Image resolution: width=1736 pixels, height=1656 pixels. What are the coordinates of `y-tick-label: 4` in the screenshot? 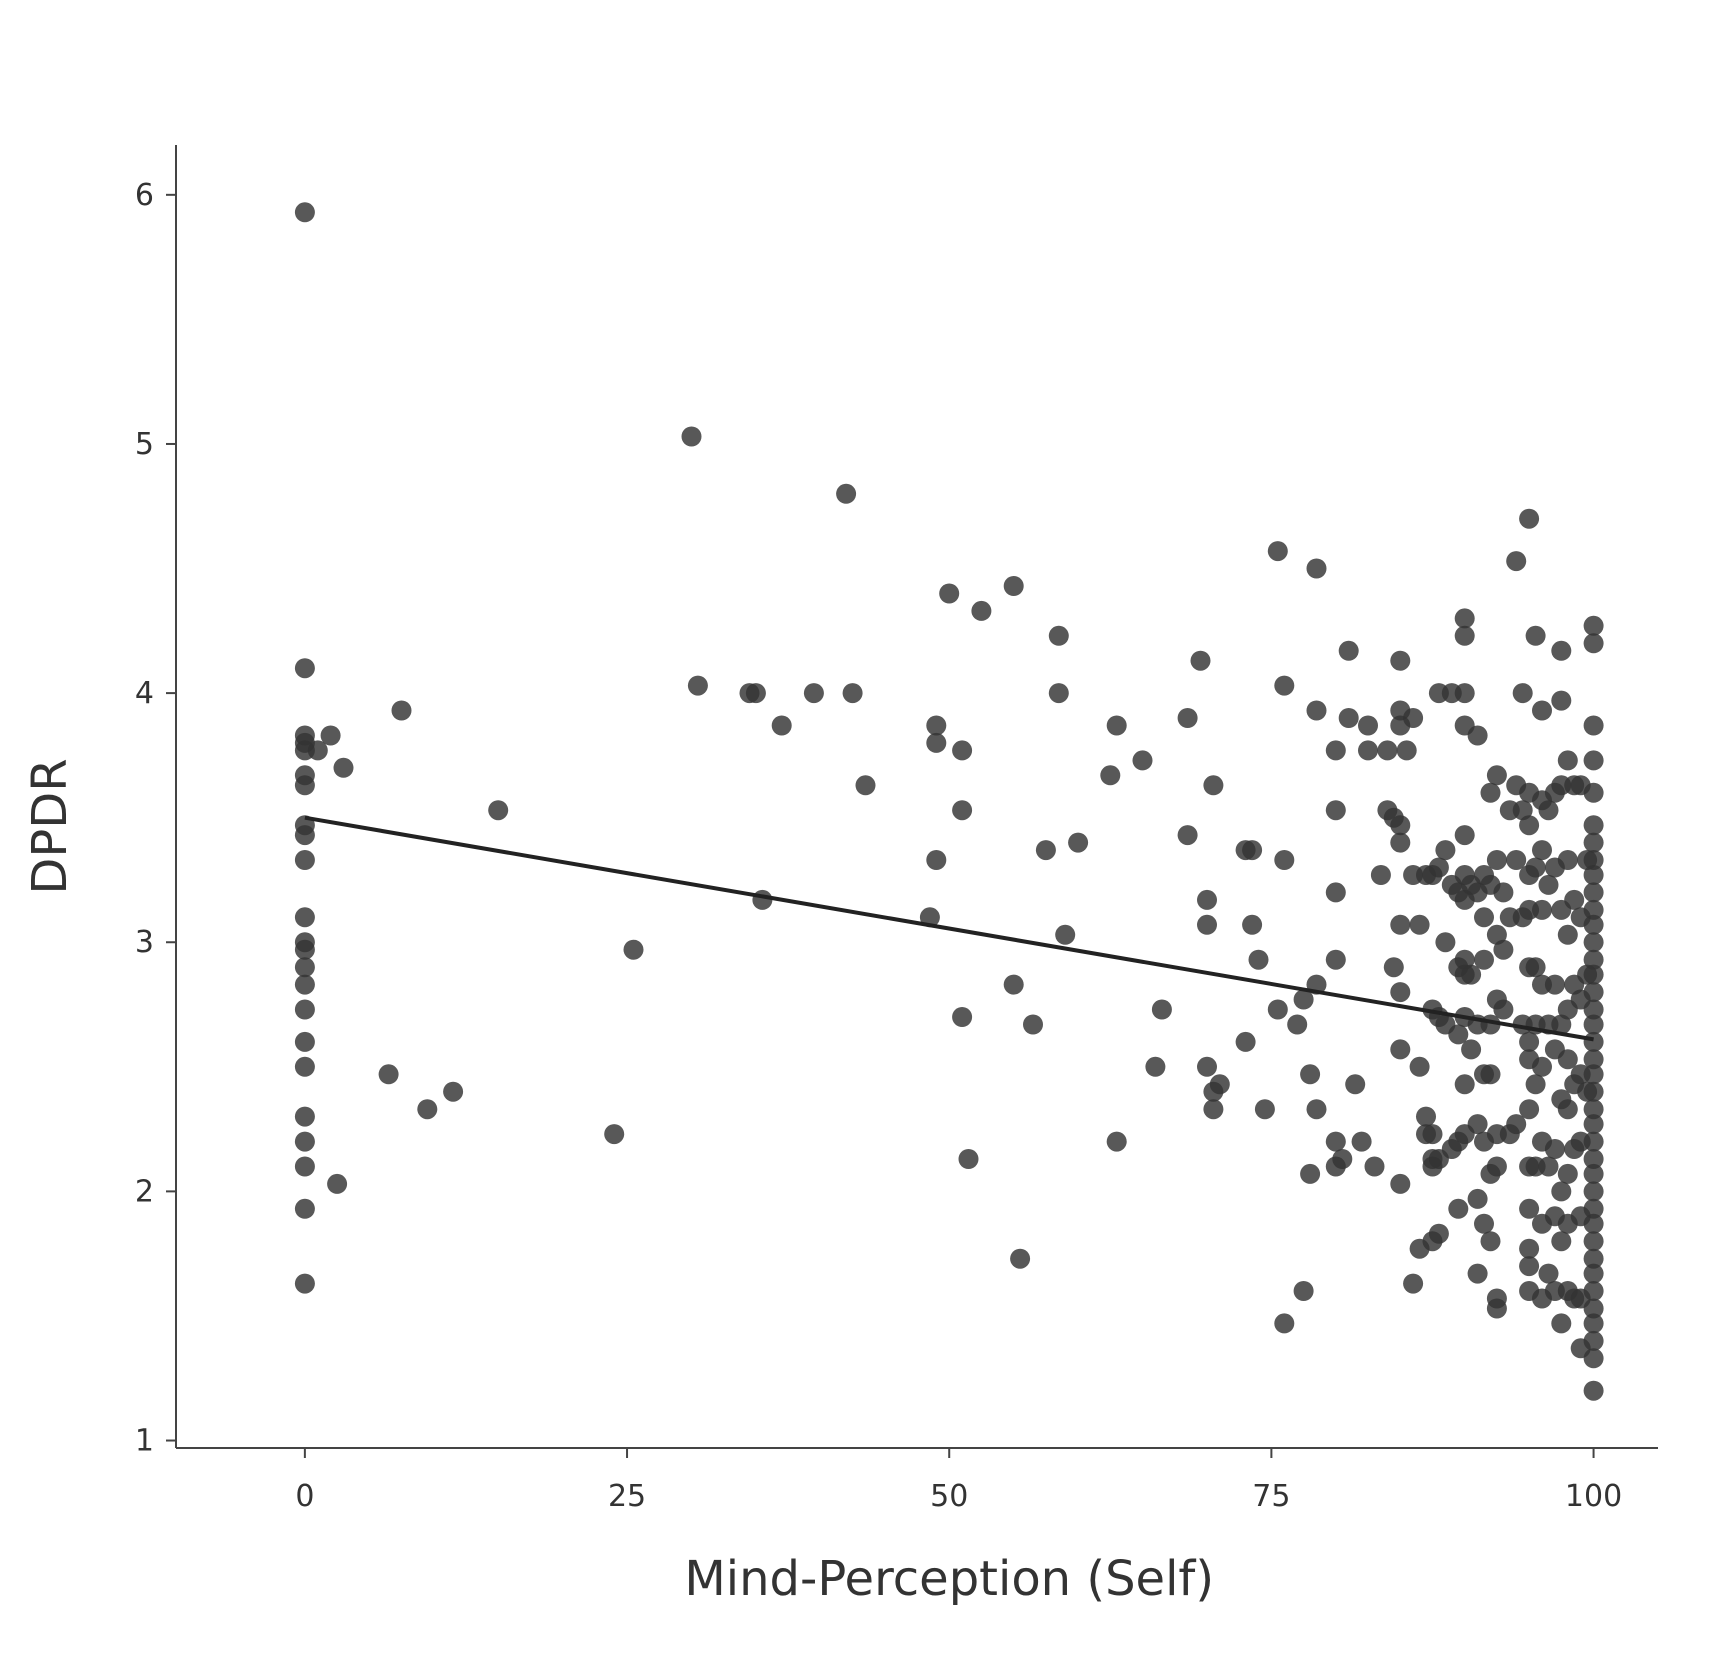 It's located at (144, 693).